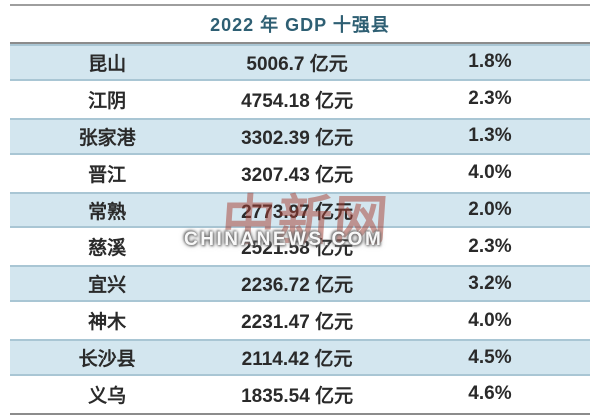 The height and width of the screenshot is (419, 600). I want to click on gdp-value-cell: 2114.42 亿元, so click(297, 360).